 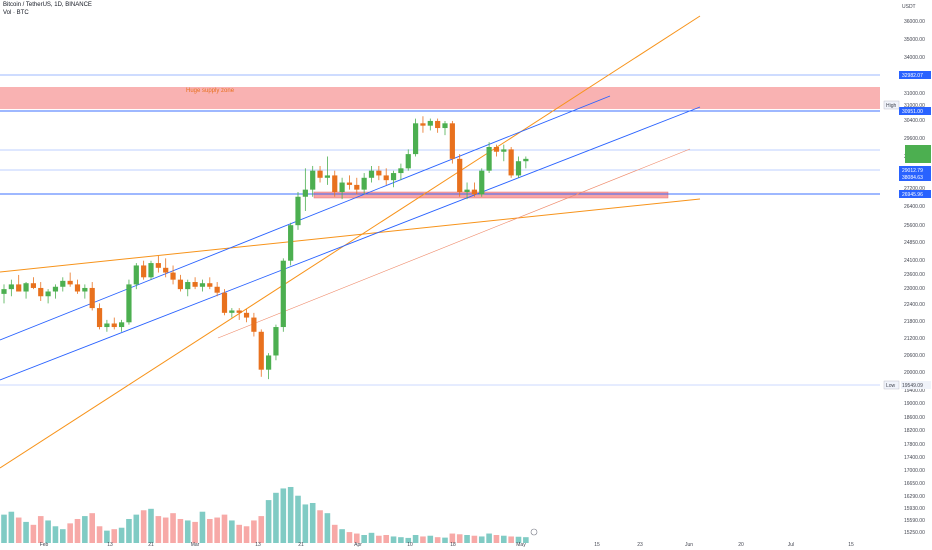 What do you see at coordinates (914, 404) in the screenshot?
I see `price-tick-label: 19000.00` at bounding box center [914, 404].